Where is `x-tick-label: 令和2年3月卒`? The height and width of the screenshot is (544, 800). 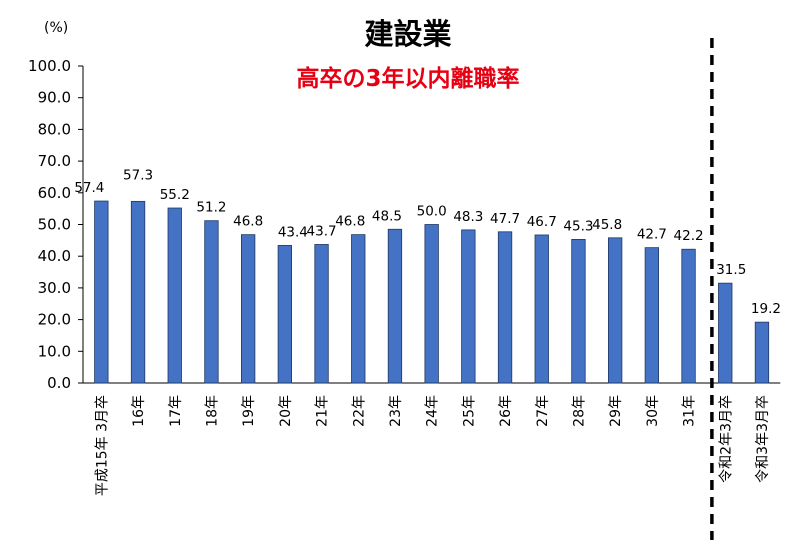 x-tick-label: 令和2年3月卒 is located at coordinates (726, 439).